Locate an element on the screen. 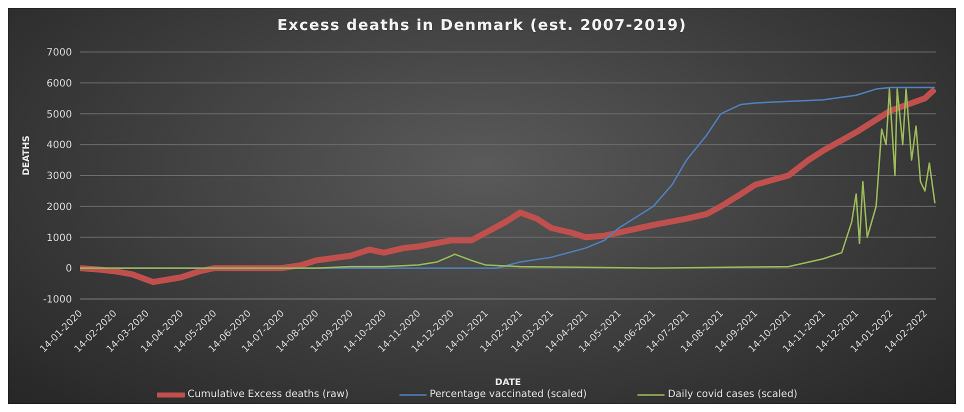 The image size is (964, 412). y-tick-label: 1000 is located at coordinates (59, 238).